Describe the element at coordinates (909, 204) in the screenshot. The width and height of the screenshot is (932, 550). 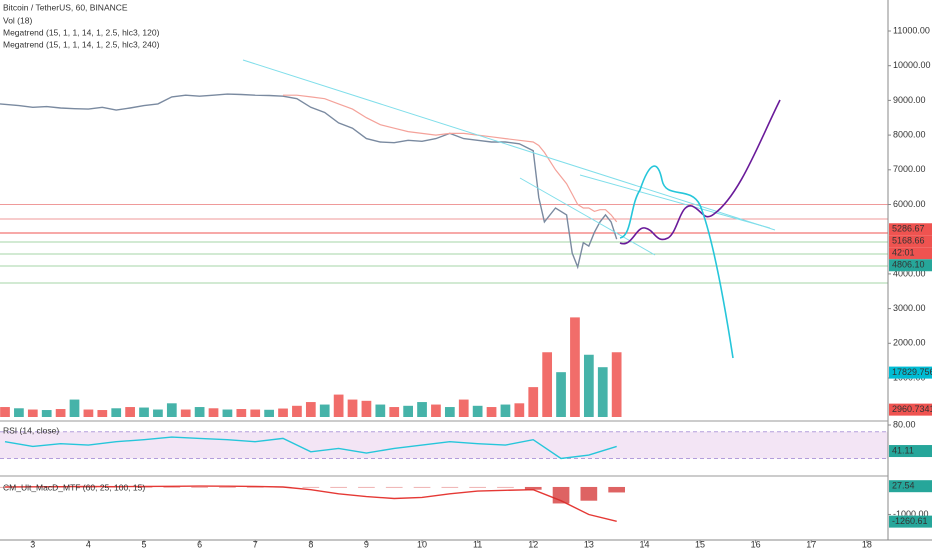
I see `y-tick-label: 6000.00` at that location.